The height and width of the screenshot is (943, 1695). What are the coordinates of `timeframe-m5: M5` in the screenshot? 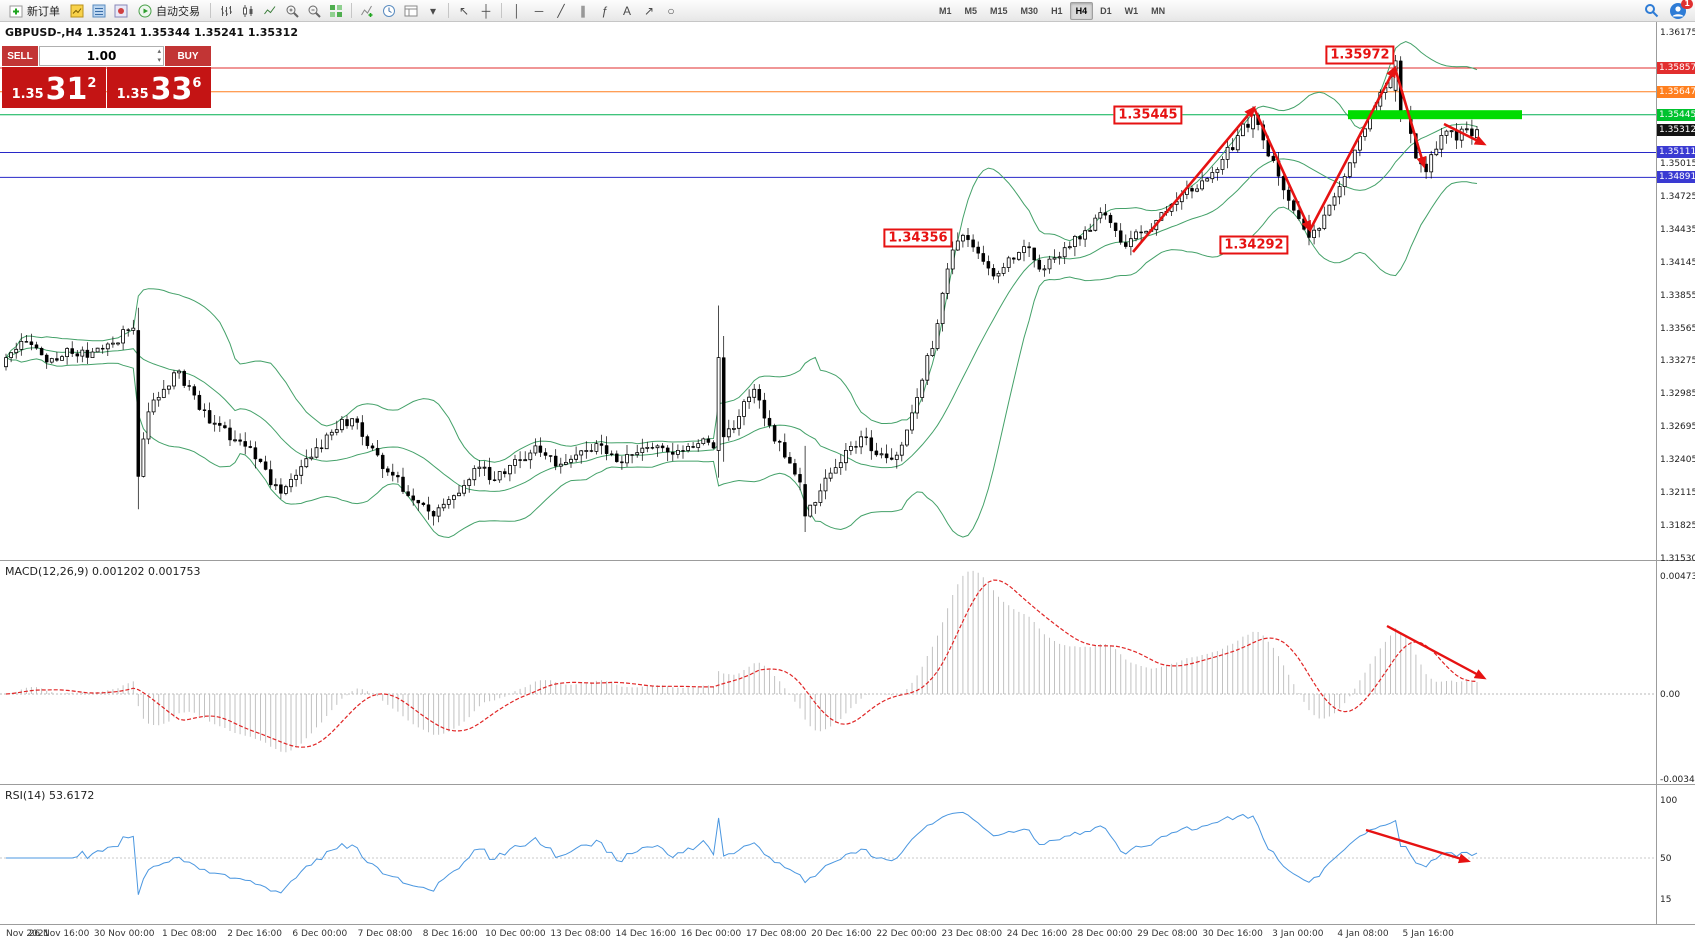 It's located at (971, 10).